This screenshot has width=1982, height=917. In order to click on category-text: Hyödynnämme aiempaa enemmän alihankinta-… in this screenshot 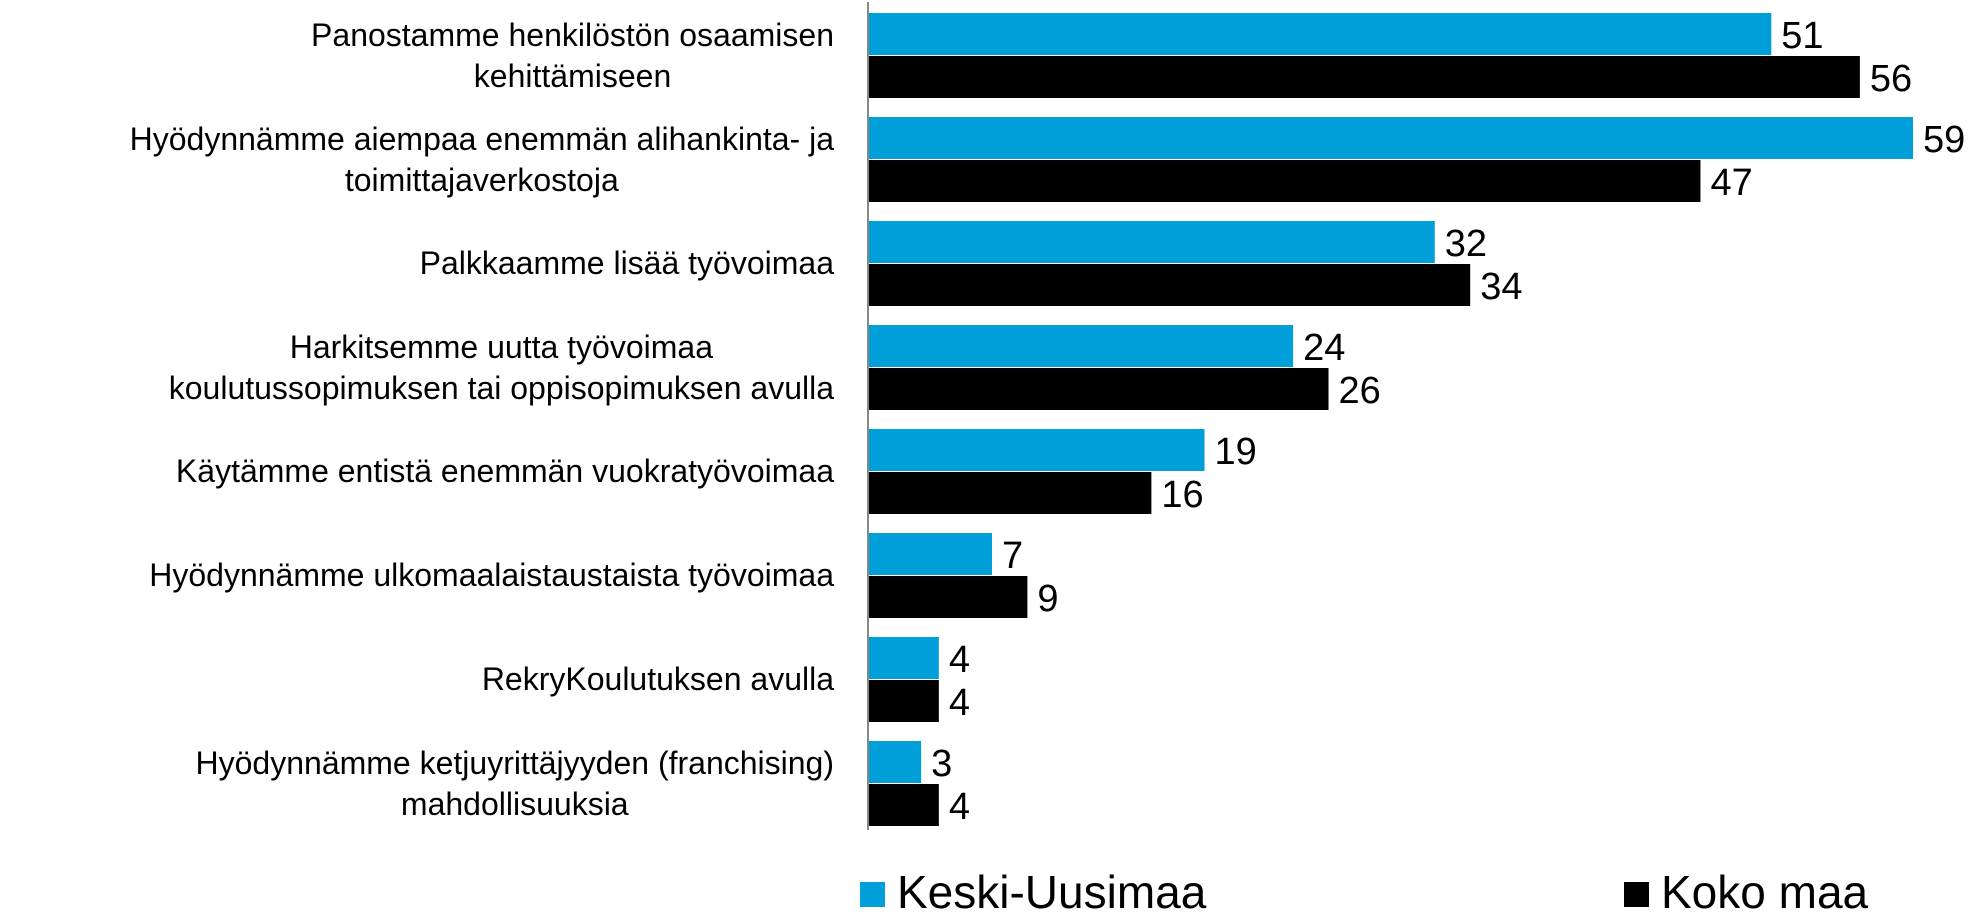, I will do `click(481, 159)`.